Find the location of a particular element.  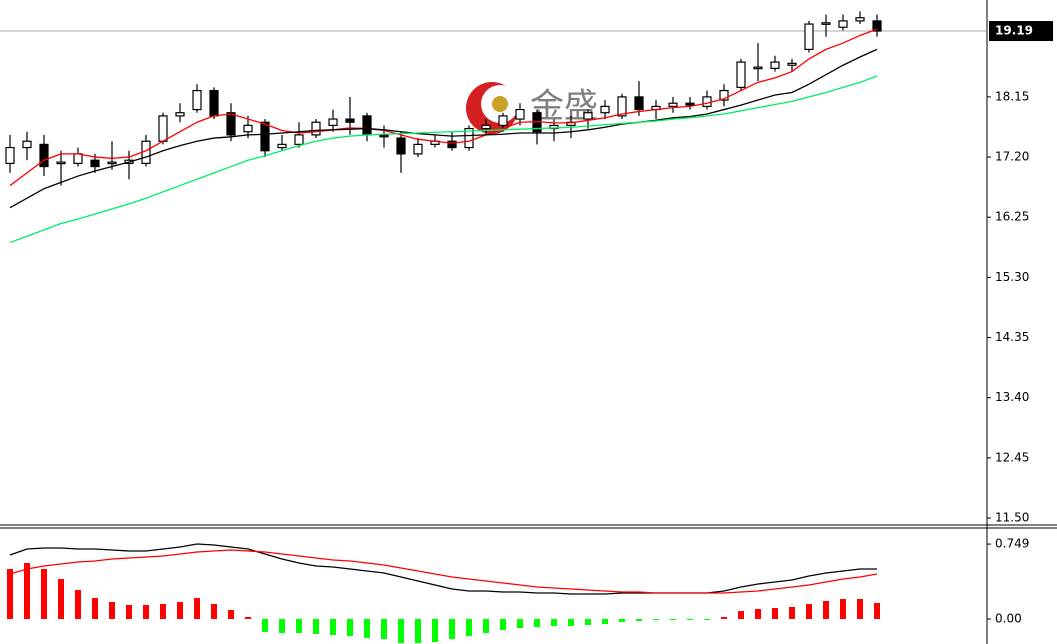

y-tick-label: 15.30 is located at coordinates (1012, 277).